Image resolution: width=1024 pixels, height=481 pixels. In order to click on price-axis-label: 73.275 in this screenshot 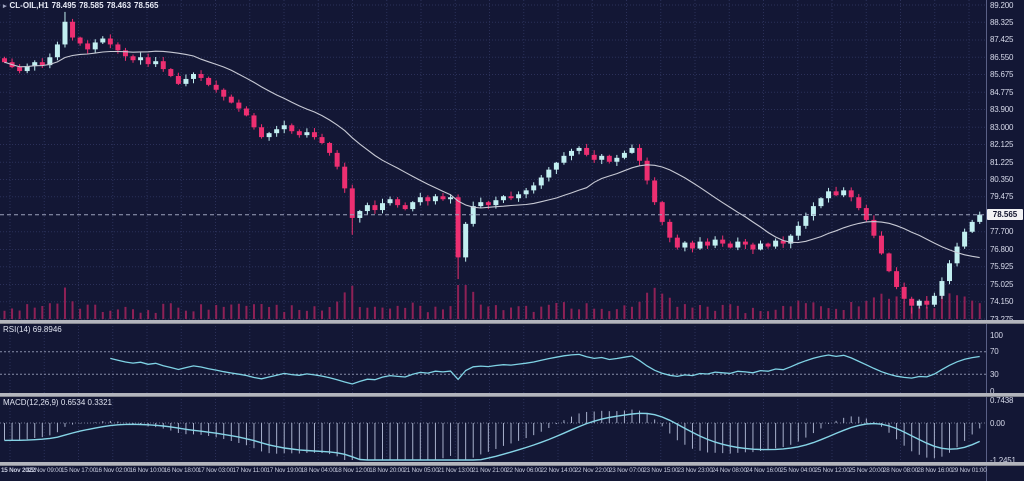, I will do `click(1002, 319)`.